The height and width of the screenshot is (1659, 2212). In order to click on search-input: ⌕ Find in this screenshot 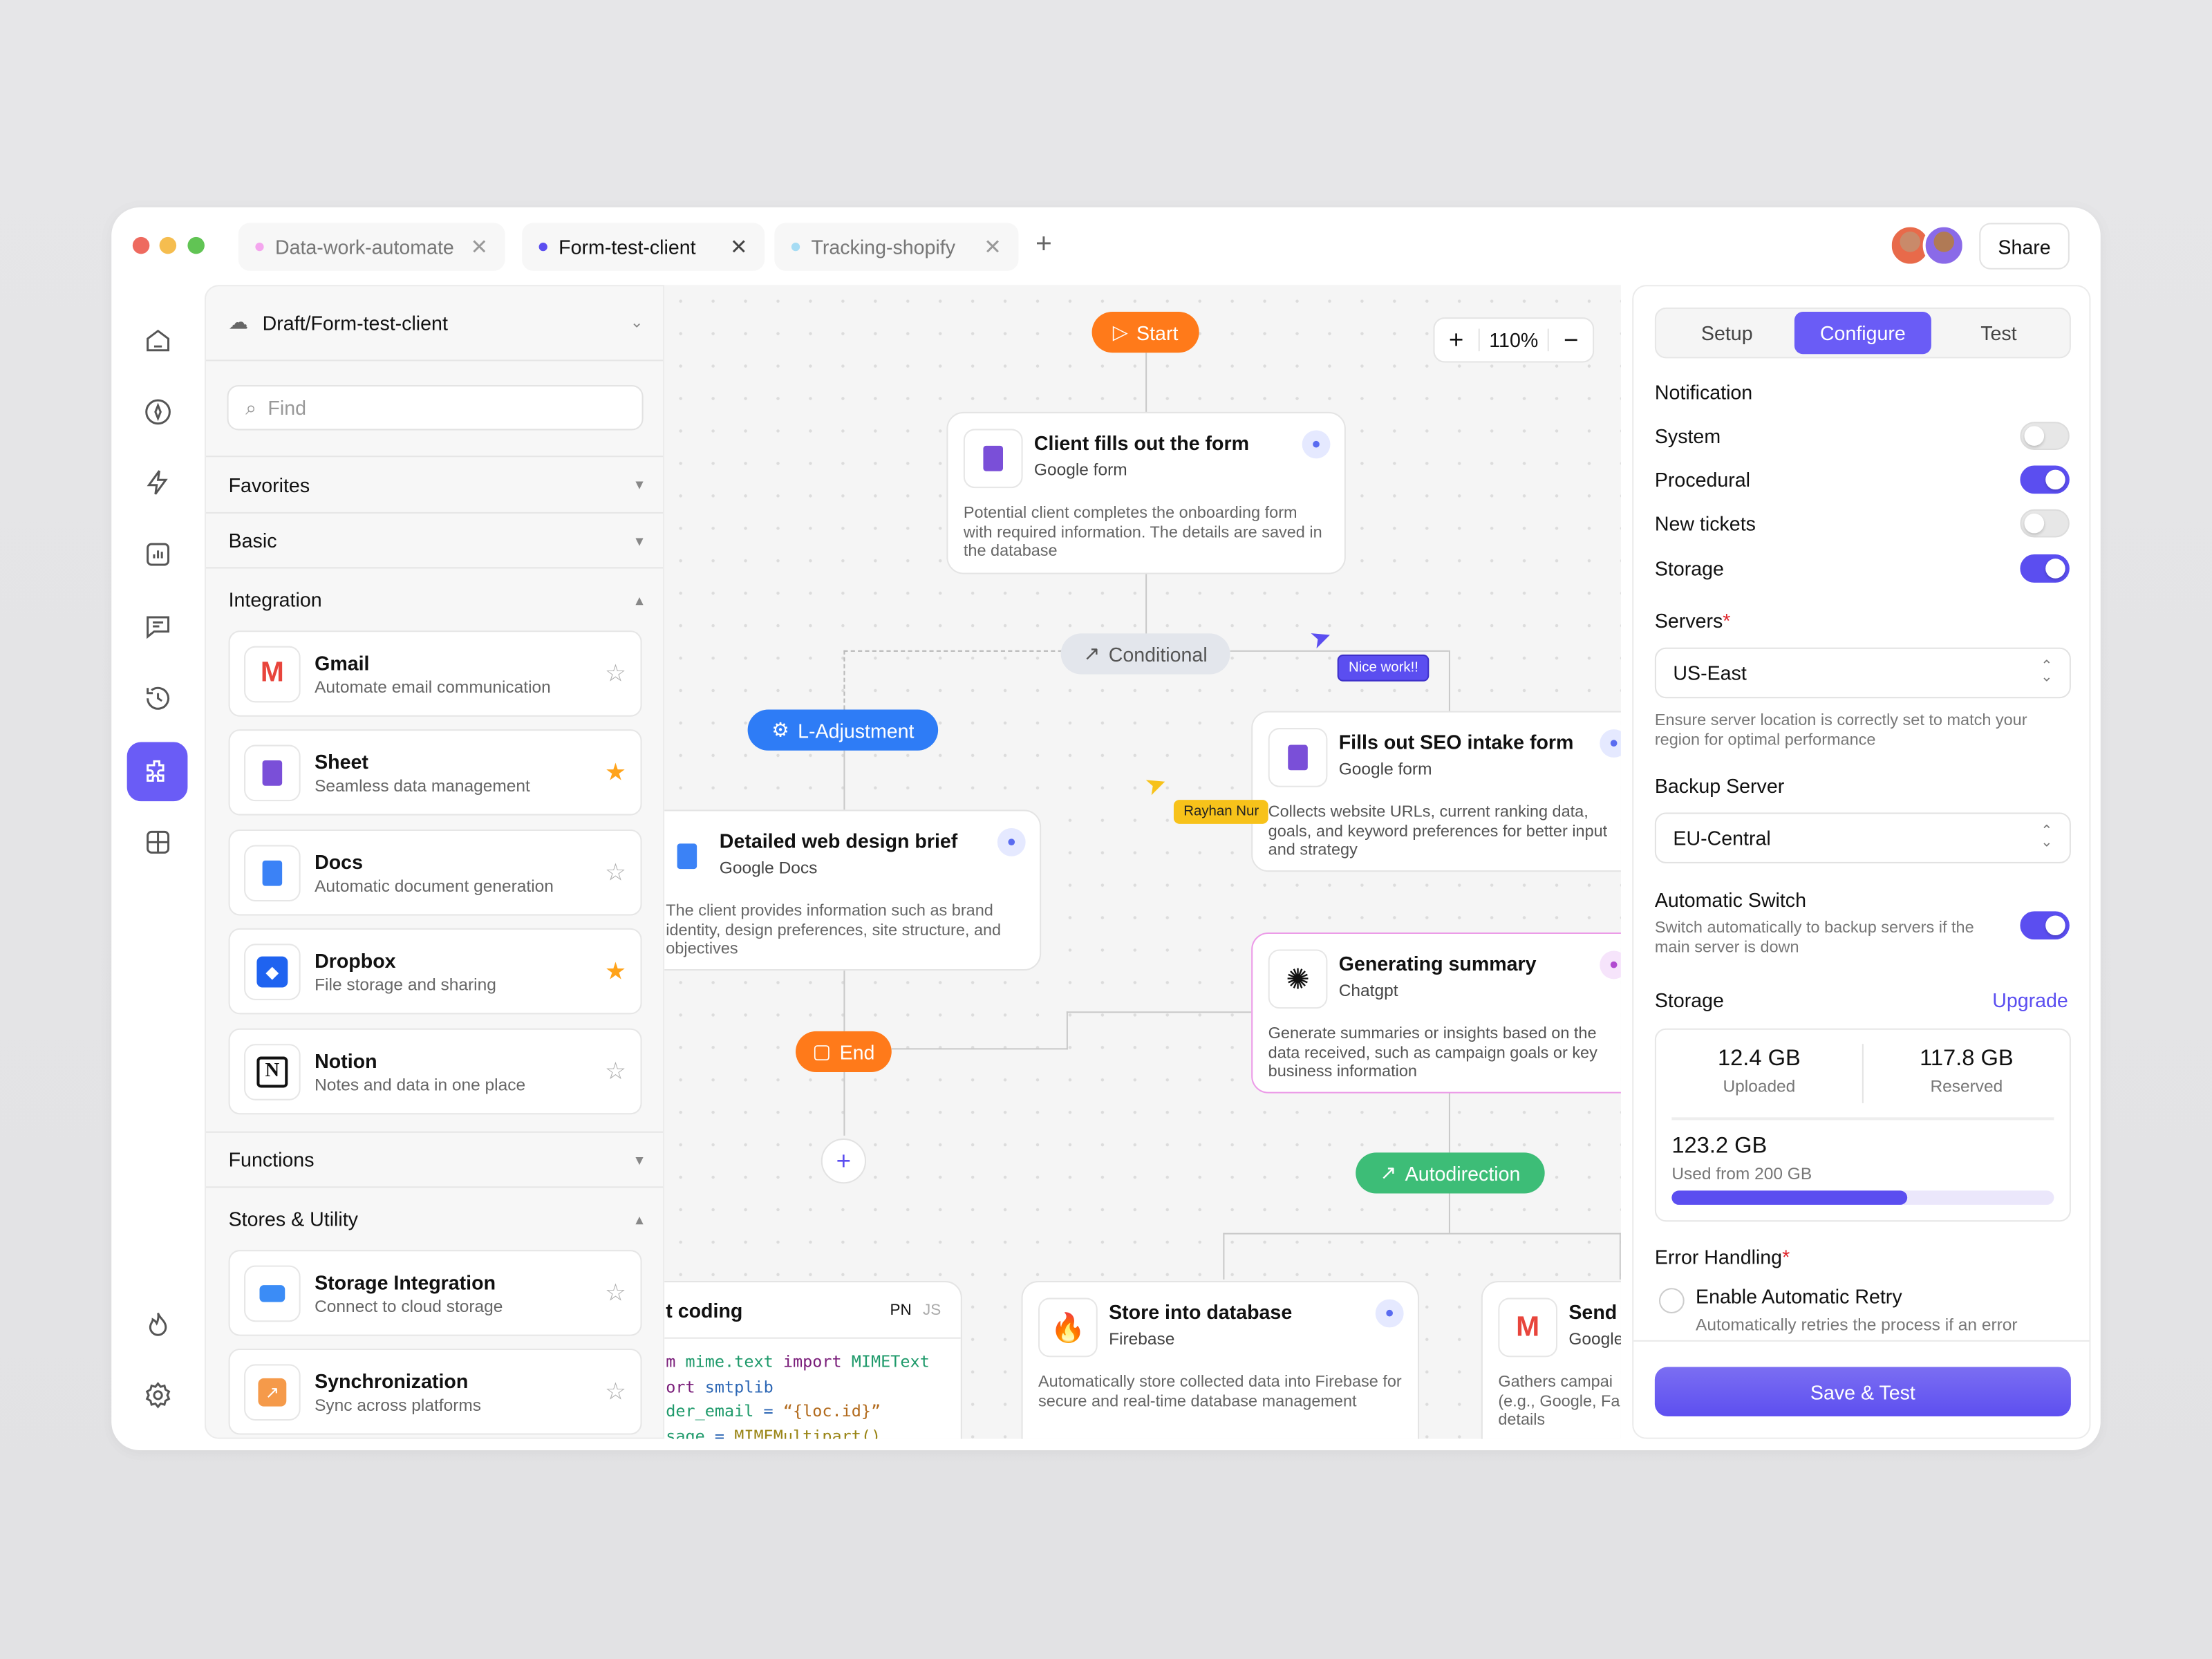, I will do `click(435, 408)`.